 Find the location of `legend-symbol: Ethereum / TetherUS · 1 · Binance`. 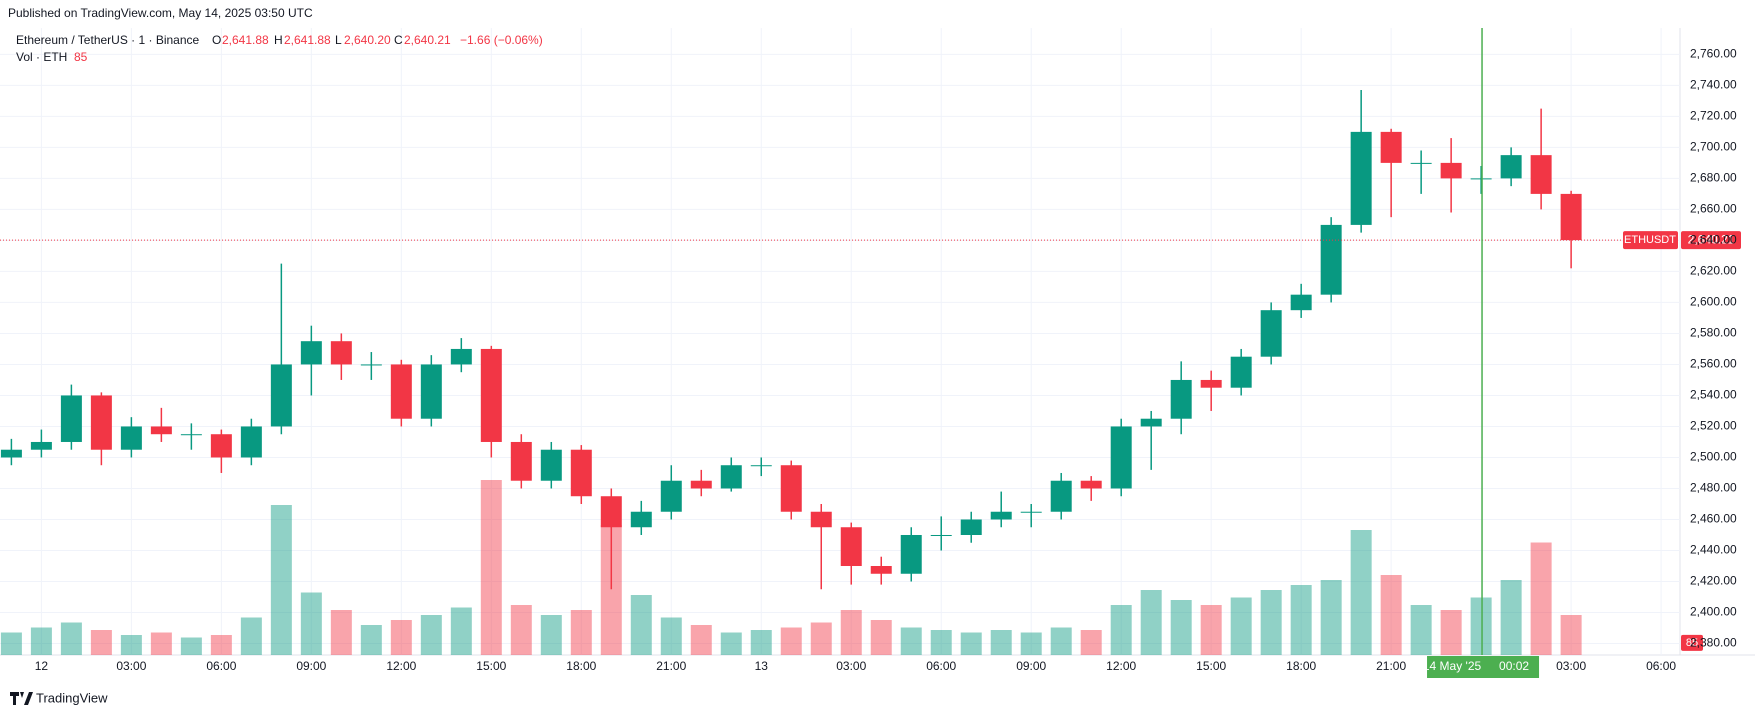

legend-symbol: Ethereum / TetherUS · 1 · Binance is located at coordinates (108, 40).